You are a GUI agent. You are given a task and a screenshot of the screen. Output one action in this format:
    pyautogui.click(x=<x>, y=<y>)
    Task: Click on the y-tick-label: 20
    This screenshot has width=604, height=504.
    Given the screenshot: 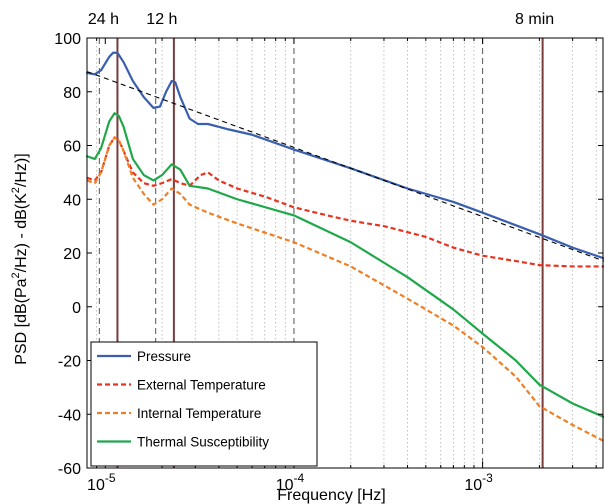 What is the action you would take?
    pyautogui.click(x=72, y=254)
    